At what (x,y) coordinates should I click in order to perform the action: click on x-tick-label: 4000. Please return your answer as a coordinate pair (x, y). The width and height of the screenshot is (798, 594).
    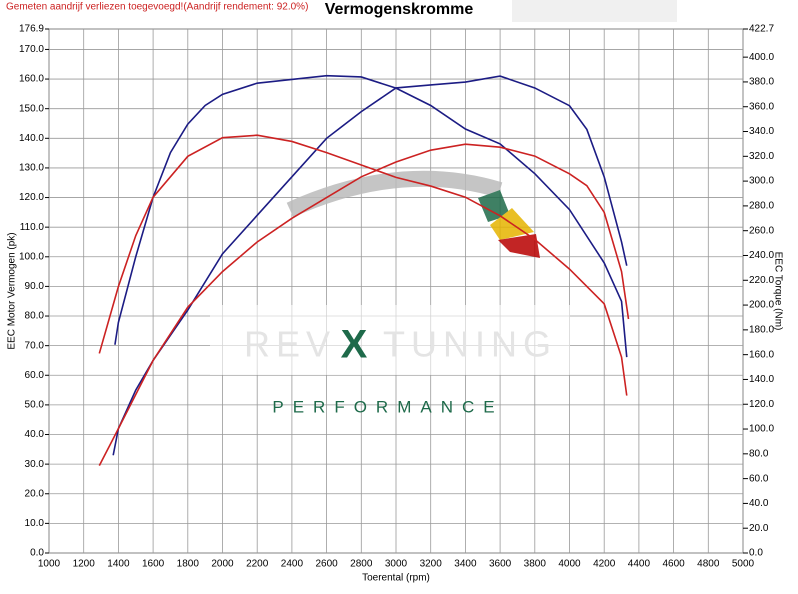
    Looking at the image, I should click on (569, 564).